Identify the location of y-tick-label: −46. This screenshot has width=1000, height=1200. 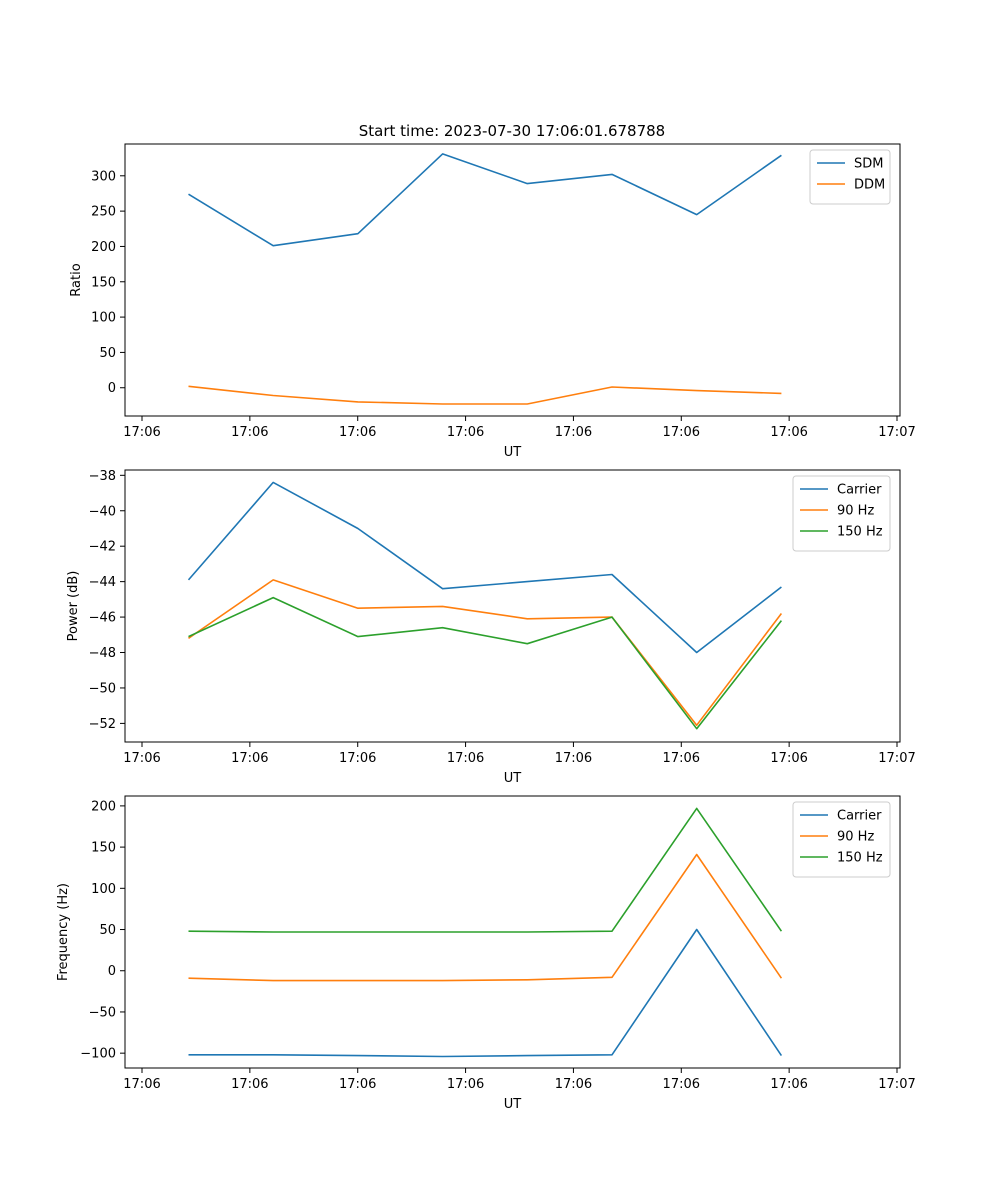
(102, 618).